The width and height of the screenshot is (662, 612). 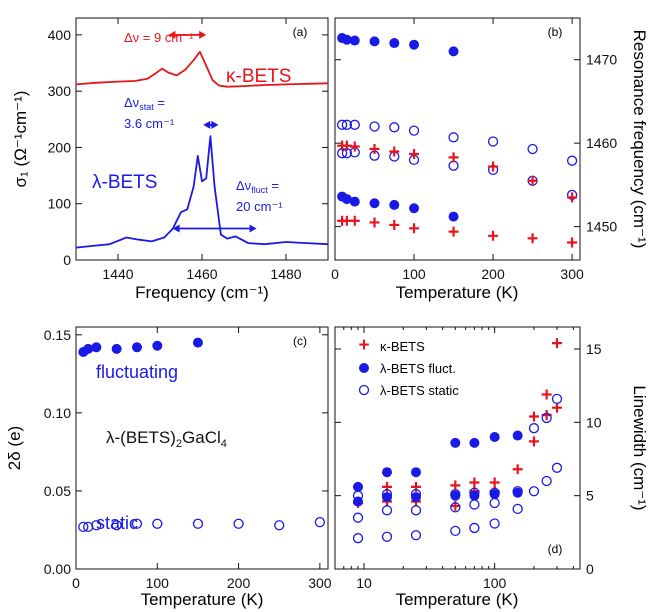 I want to click on delta-nu-fluct-value: 20 cm⁻¹, so click(x=259, y=206).